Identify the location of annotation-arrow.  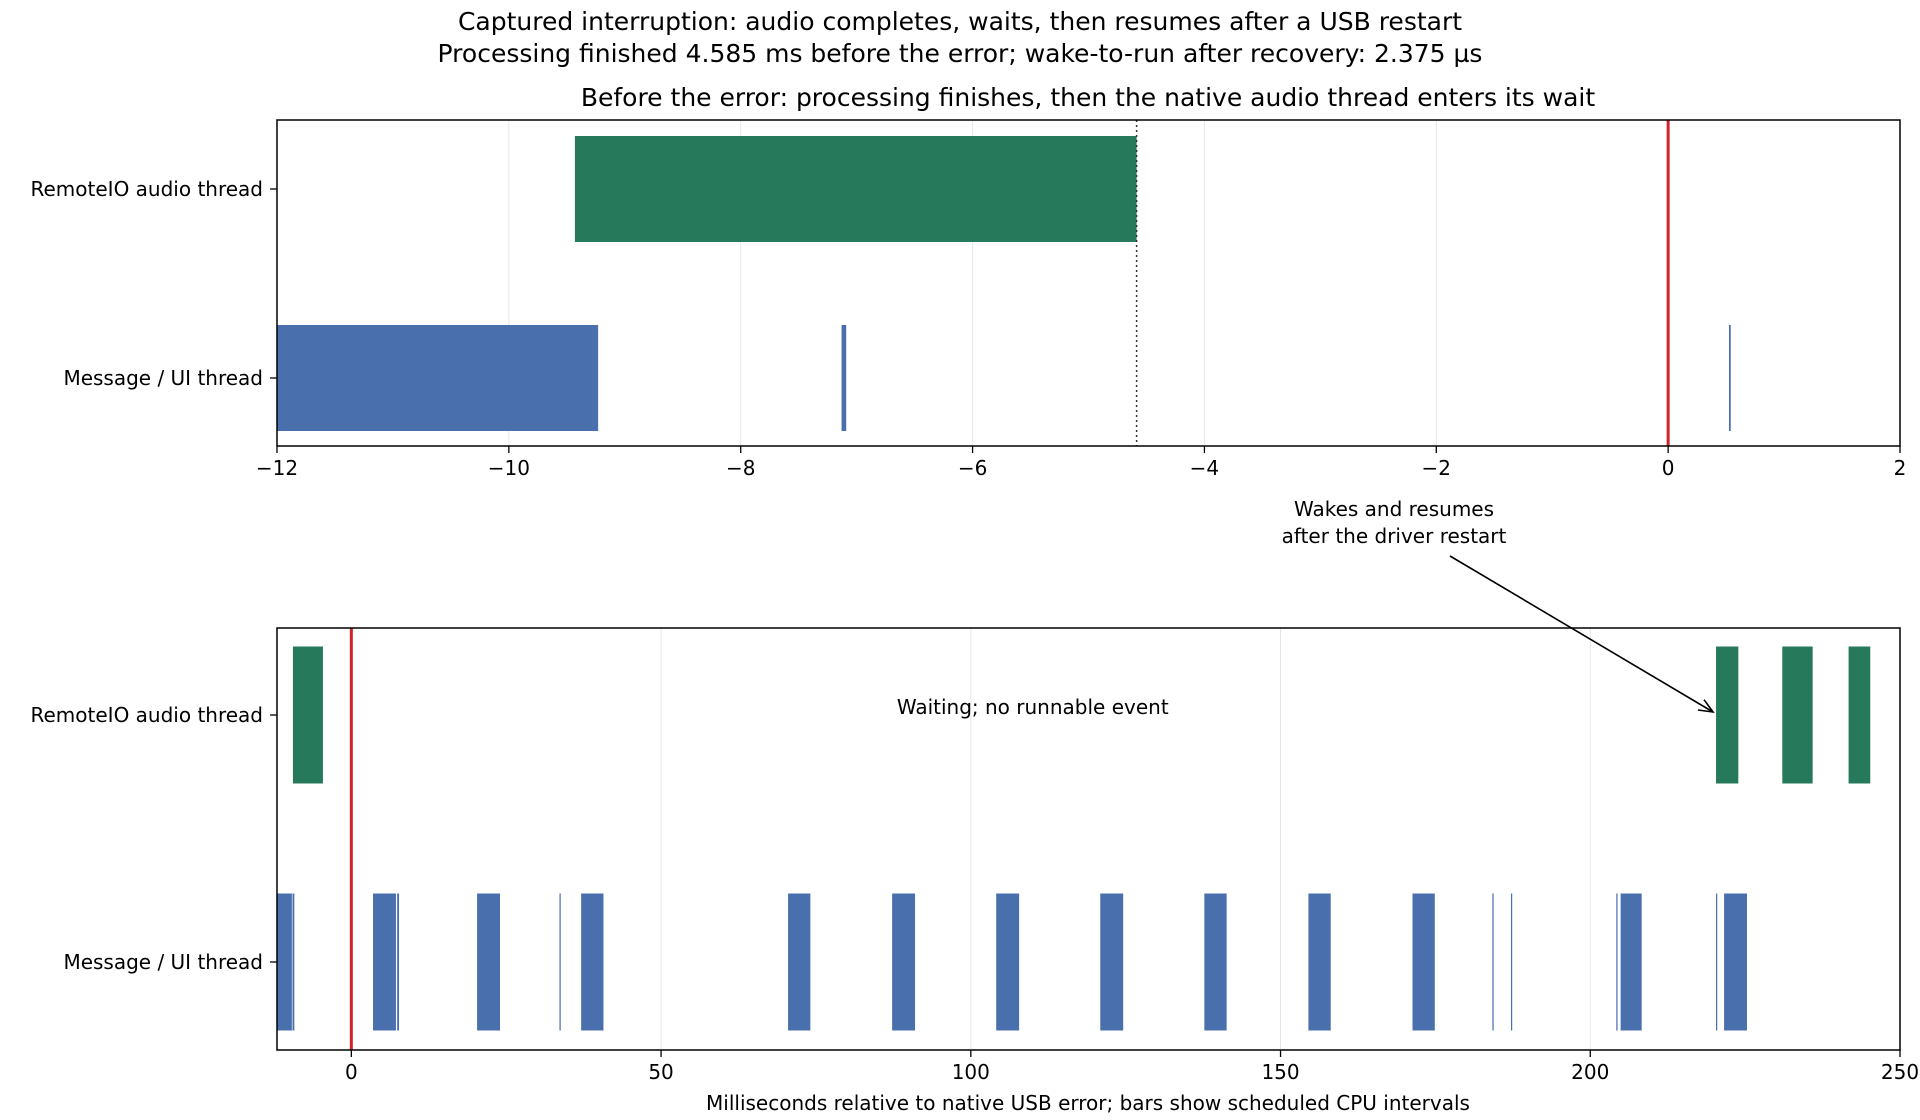
(1582, 634).